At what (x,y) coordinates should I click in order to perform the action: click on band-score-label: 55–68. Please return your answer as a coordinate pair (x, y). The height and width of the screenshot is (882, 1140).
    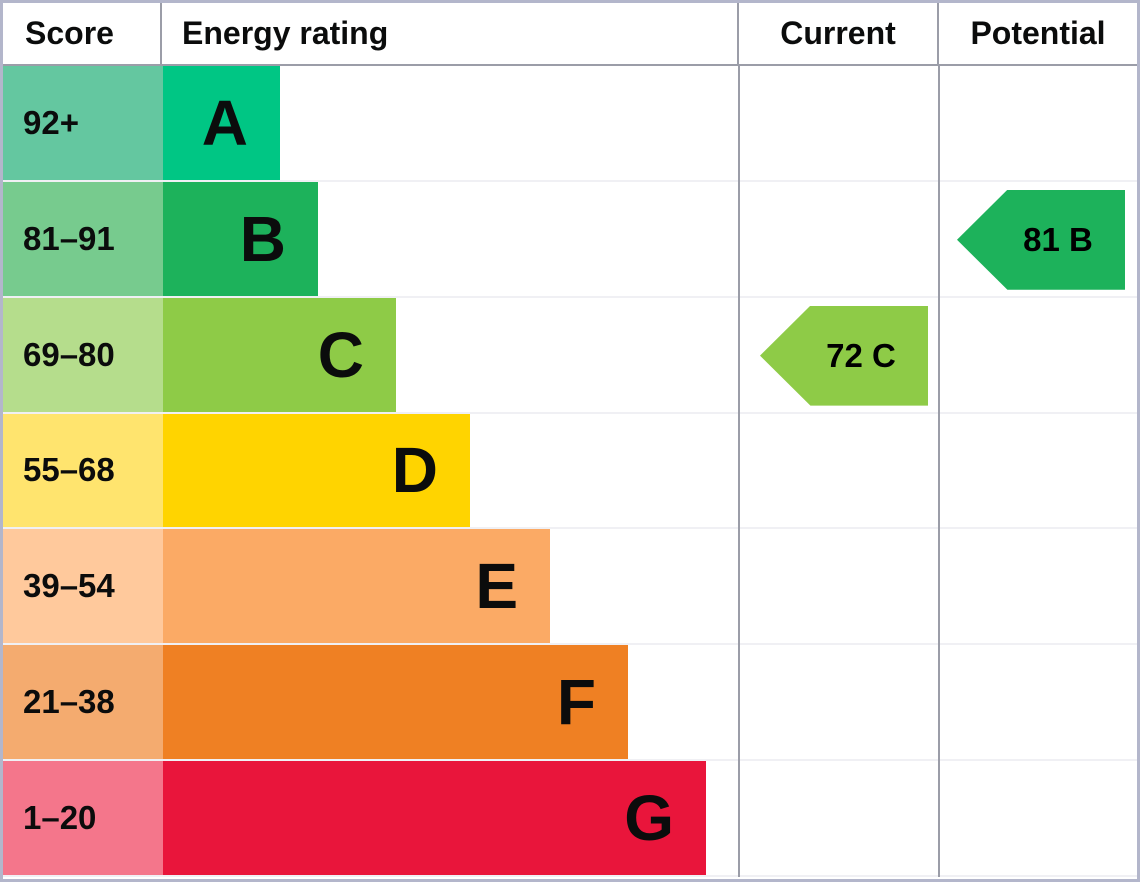
    Looking at the image, I should click on (69, 470).